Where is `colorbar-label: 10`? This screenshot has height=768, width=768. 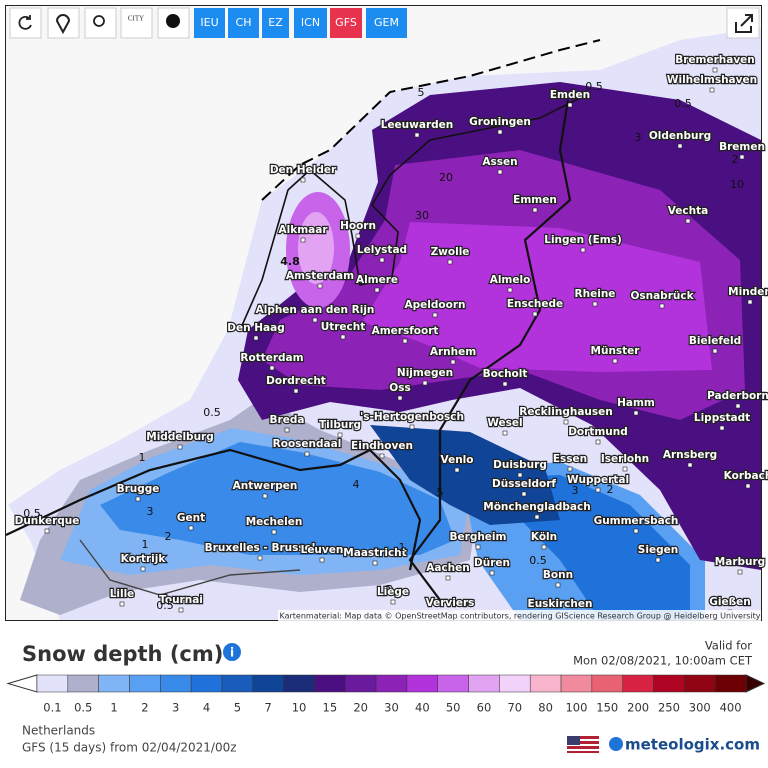 colorbar-label: 10 is located at coordinates (299, 708).